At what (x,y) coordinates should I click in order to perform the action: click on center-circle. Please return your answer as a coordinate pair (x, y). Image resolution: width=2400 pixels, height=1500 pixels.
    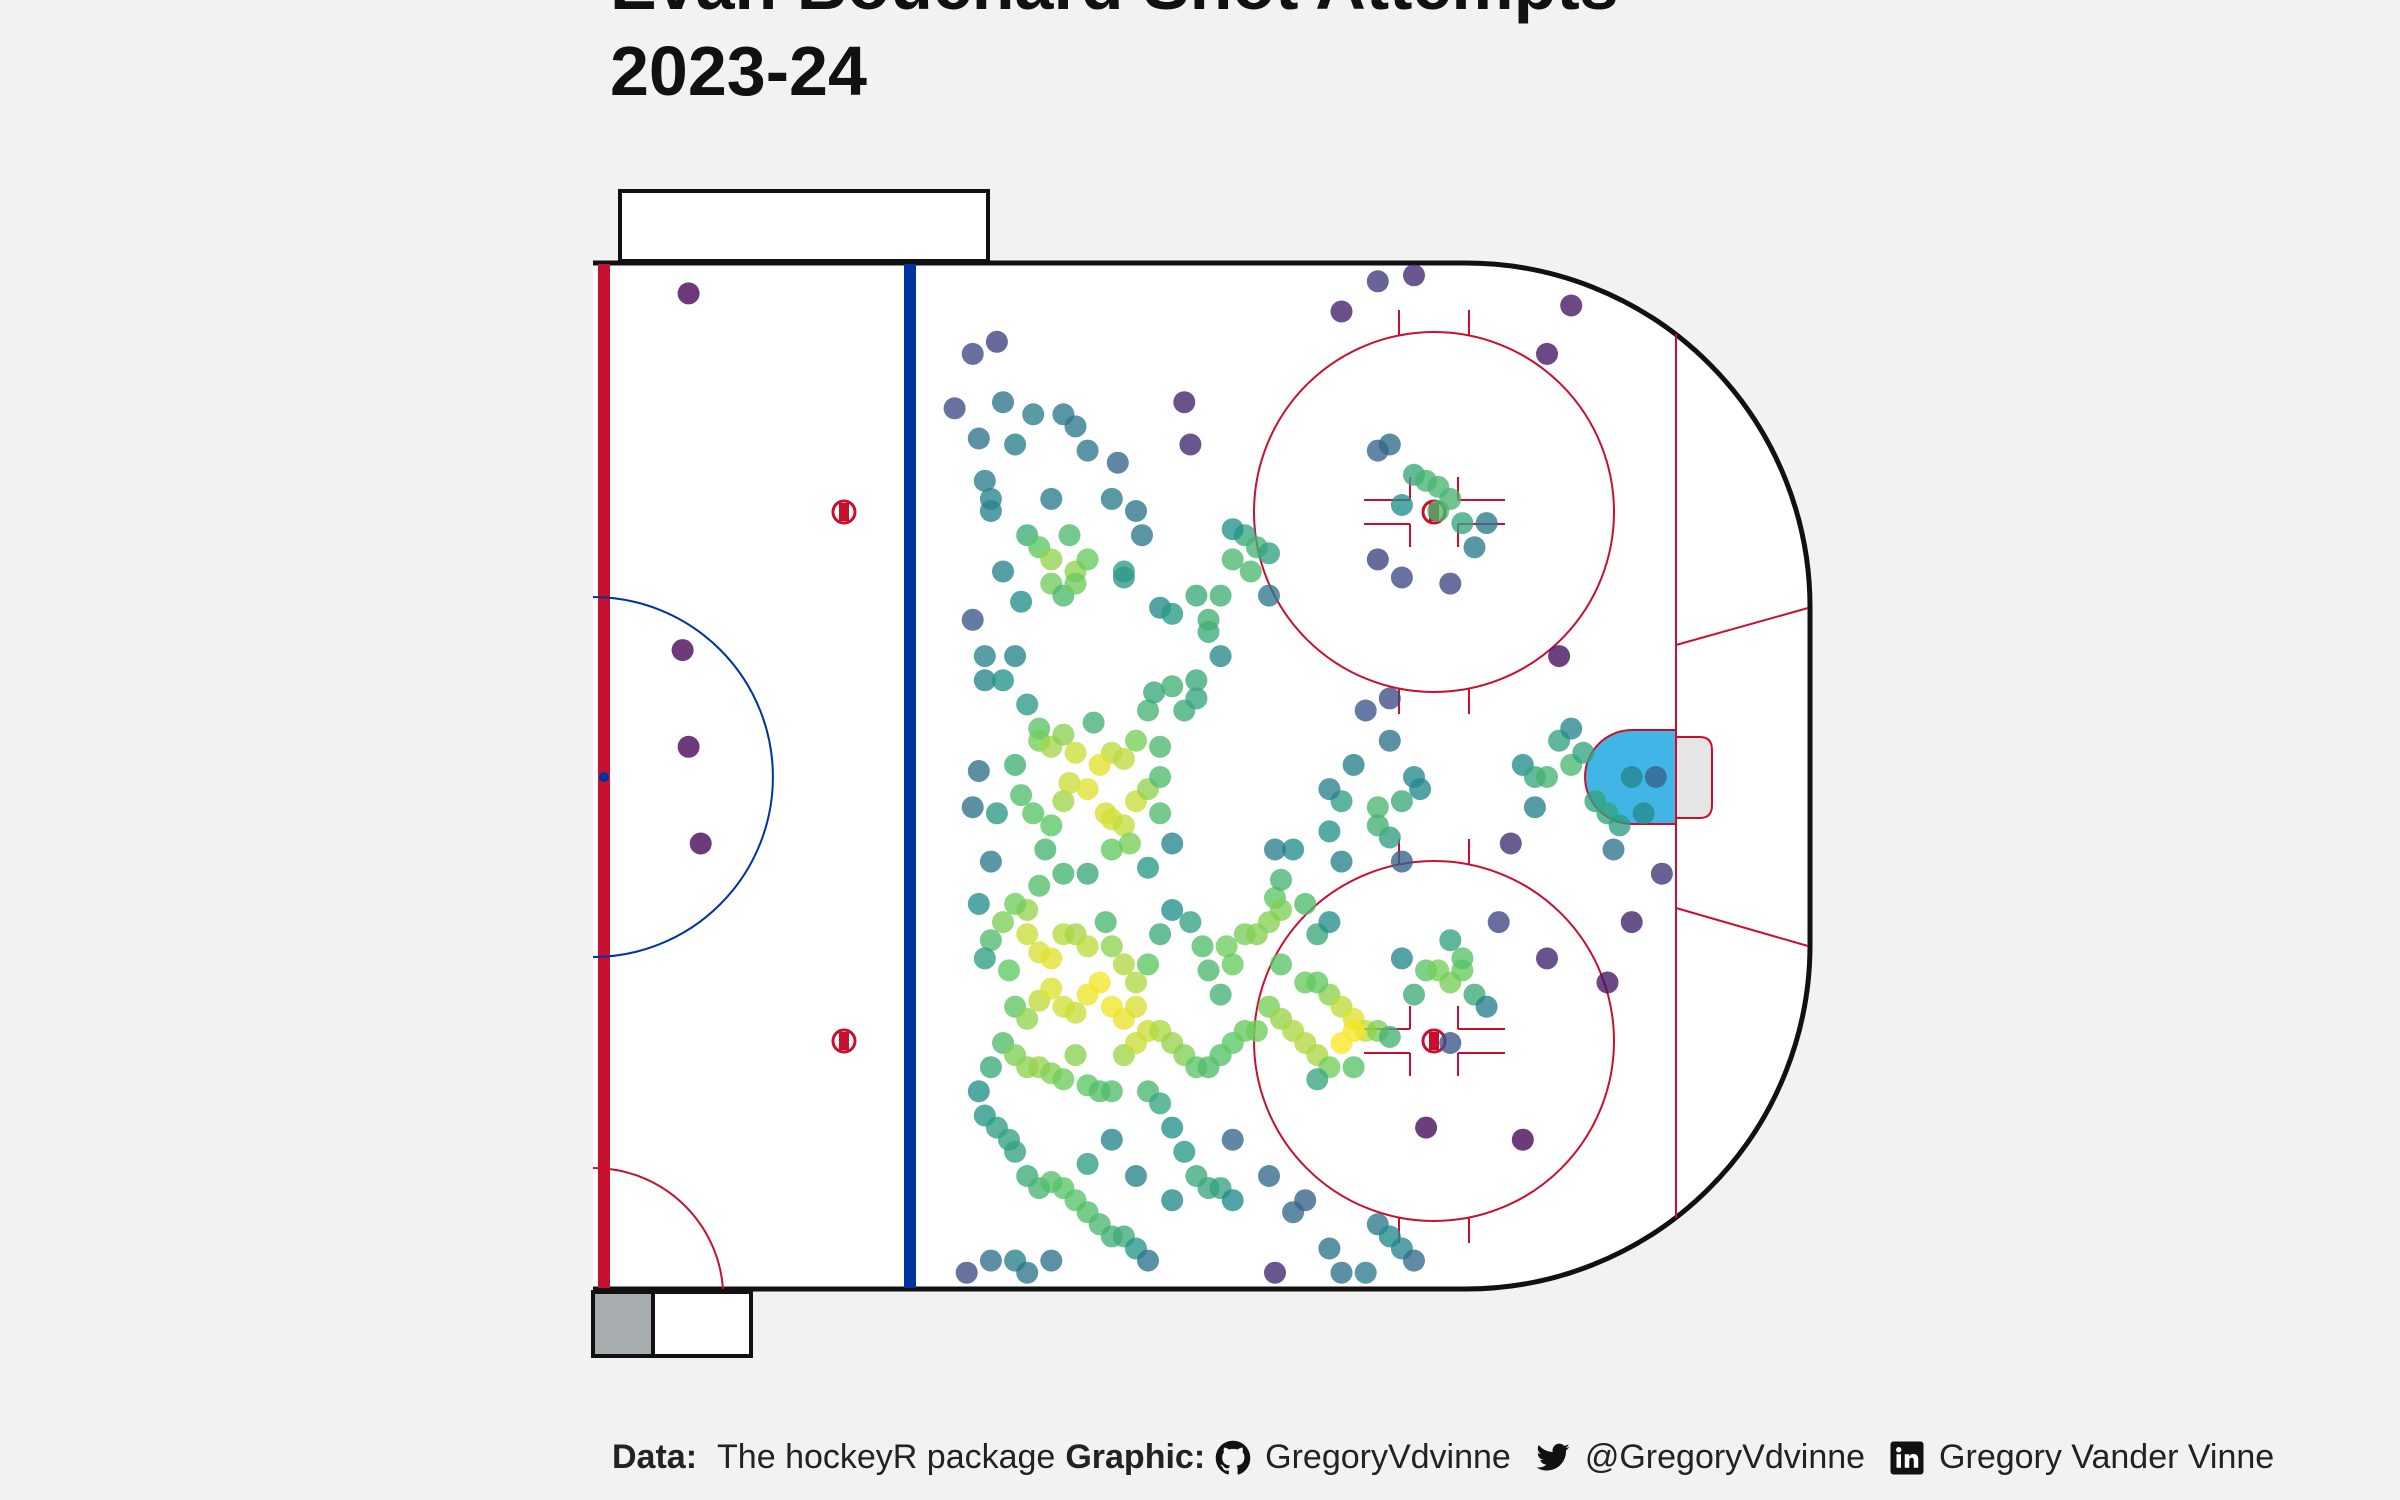
    Looking at the image, I should click on (683, 777).